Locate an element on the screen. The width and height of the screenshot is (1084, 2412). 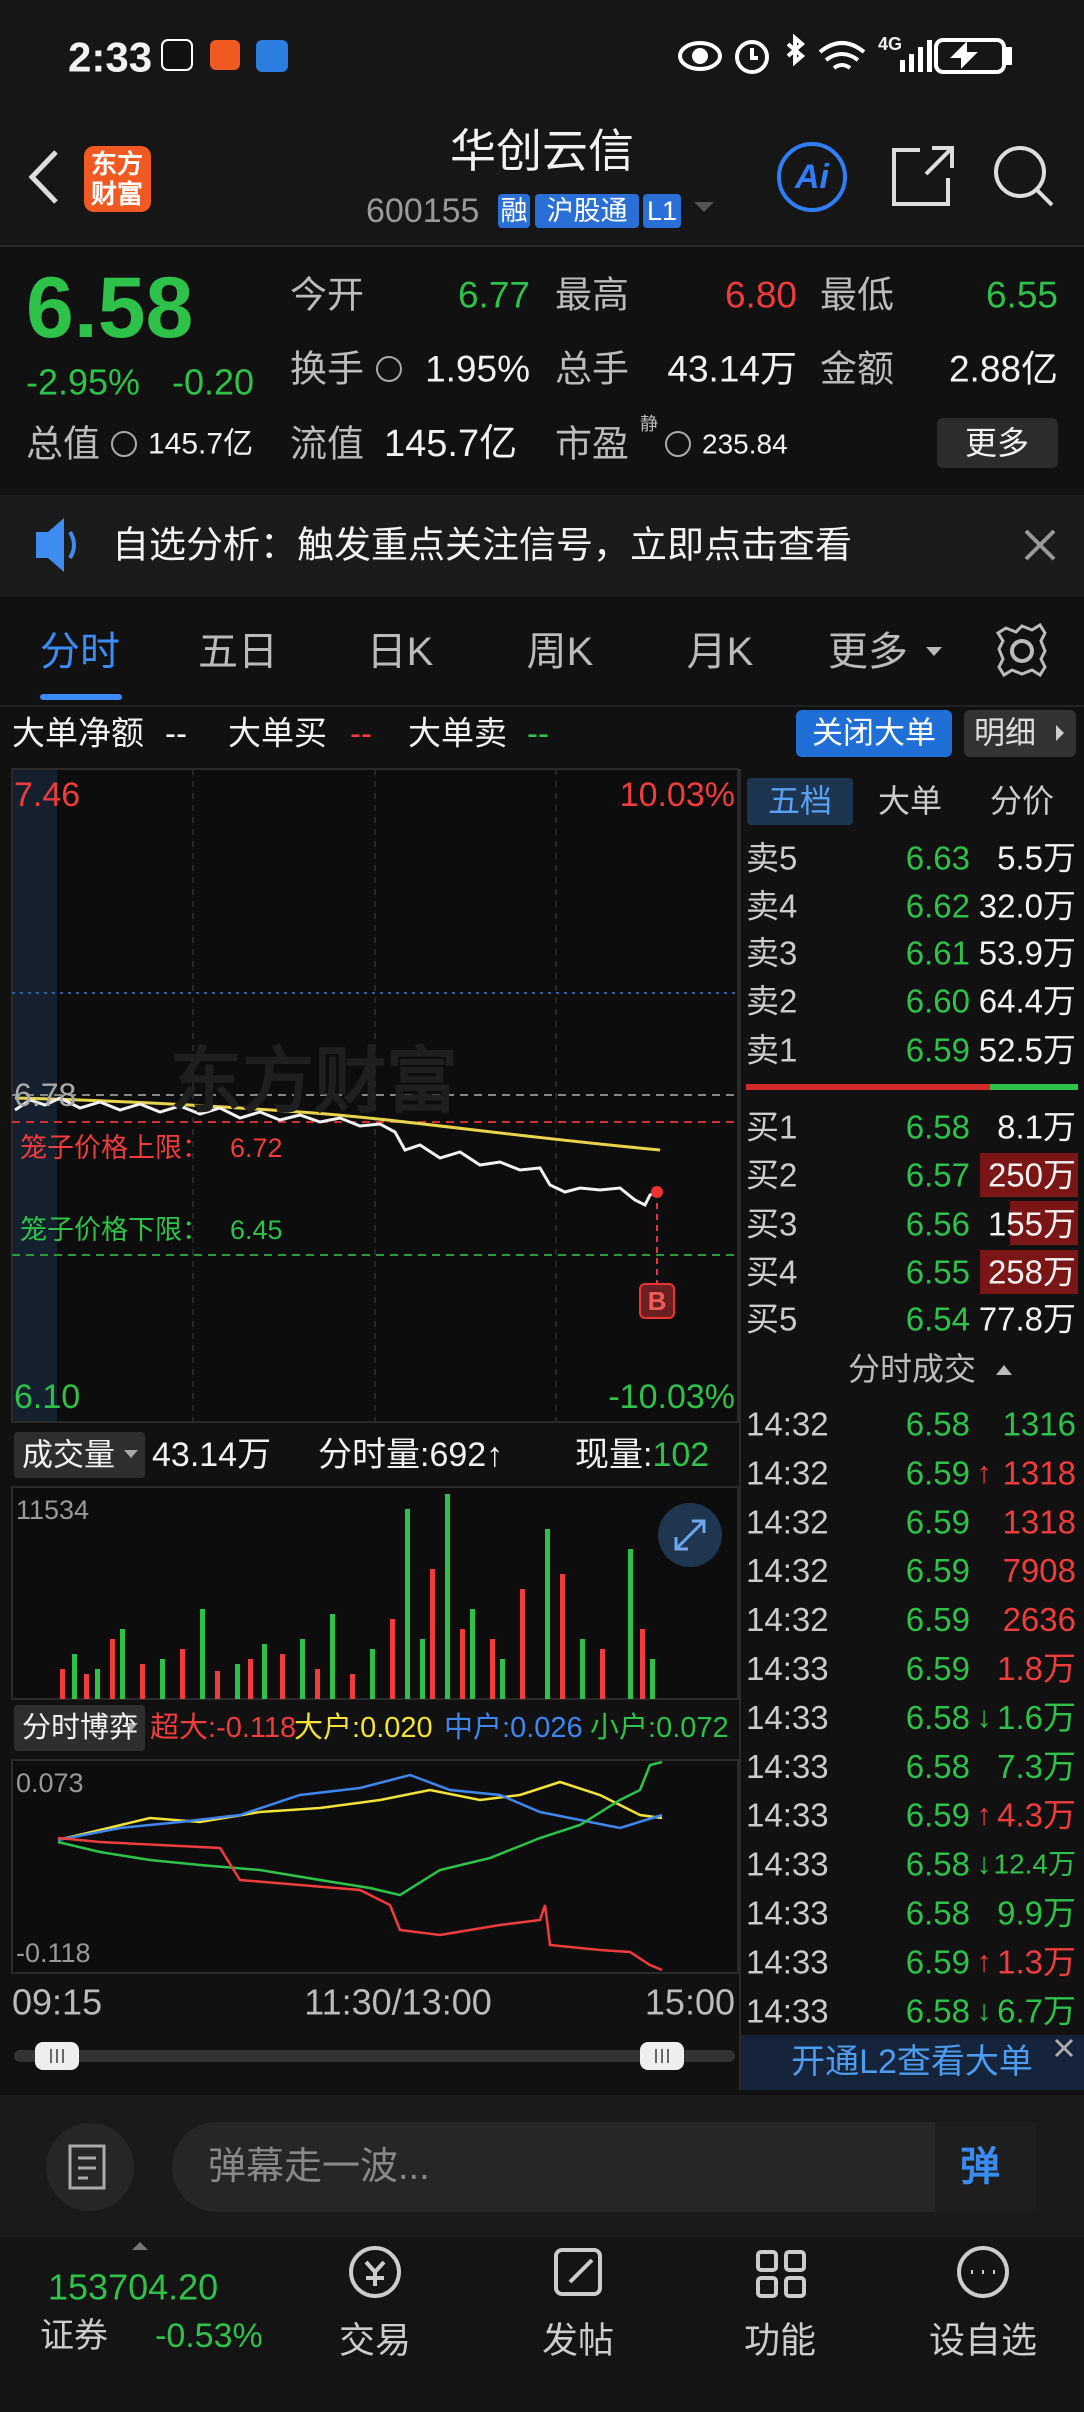
change-amount: -0.20 is located at coordinates (213, 382).